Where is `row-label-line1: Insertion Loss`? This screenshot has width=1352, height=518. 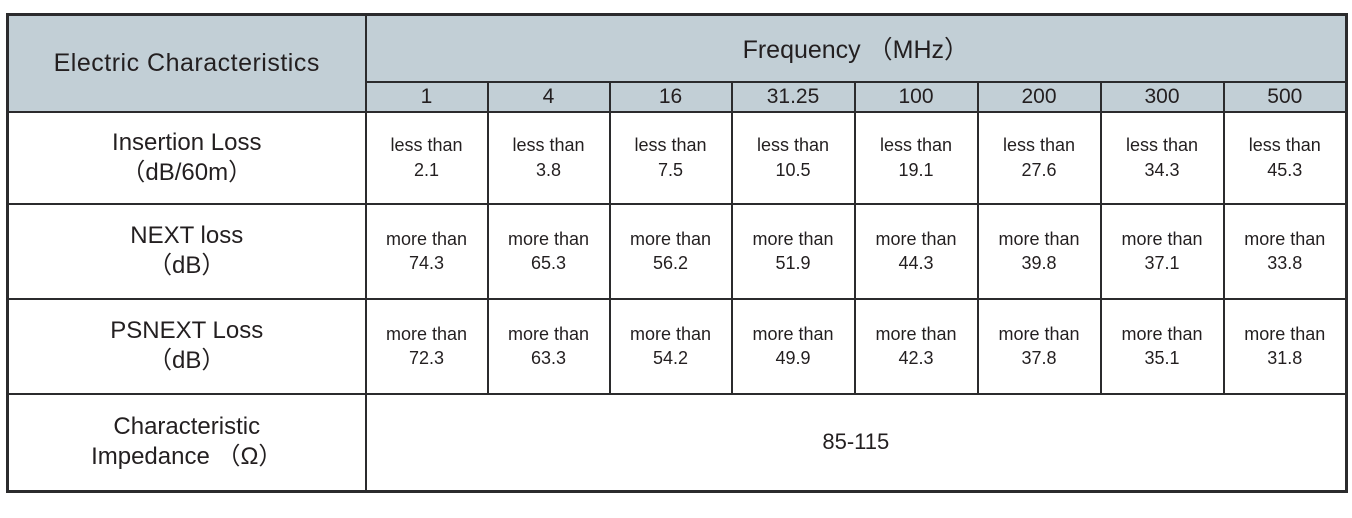 row-label-line1: Insertion Loss is located at coordinates (187, 142).